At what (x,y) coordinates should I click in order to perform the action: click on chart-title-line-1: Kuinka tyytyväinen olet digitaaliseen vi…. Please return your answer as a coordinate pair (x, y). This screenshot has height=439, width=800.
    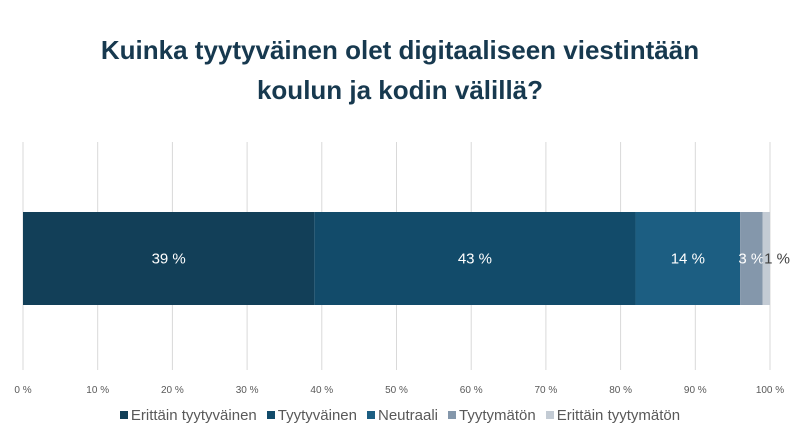
    Looking at the image, I should click on (400, 50).